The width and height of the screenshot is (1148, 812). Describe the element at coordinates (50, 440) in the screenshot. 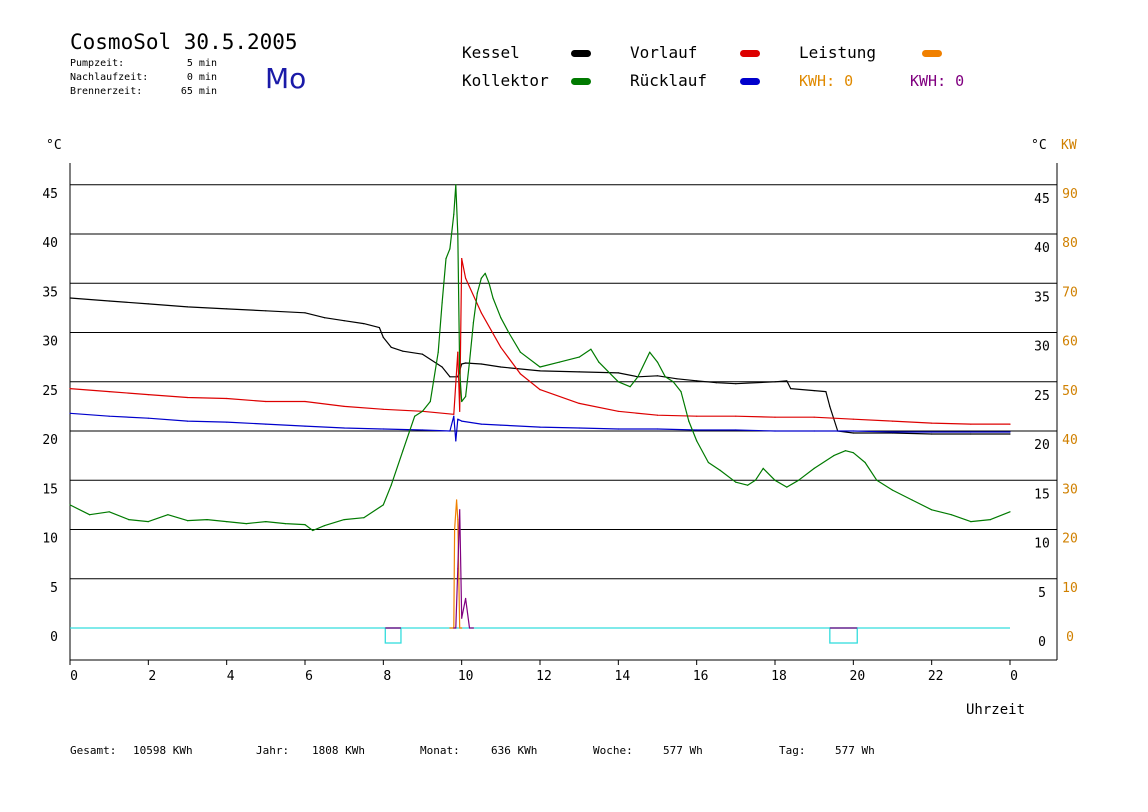

I see `y-tick-label-left: 20` at that location.